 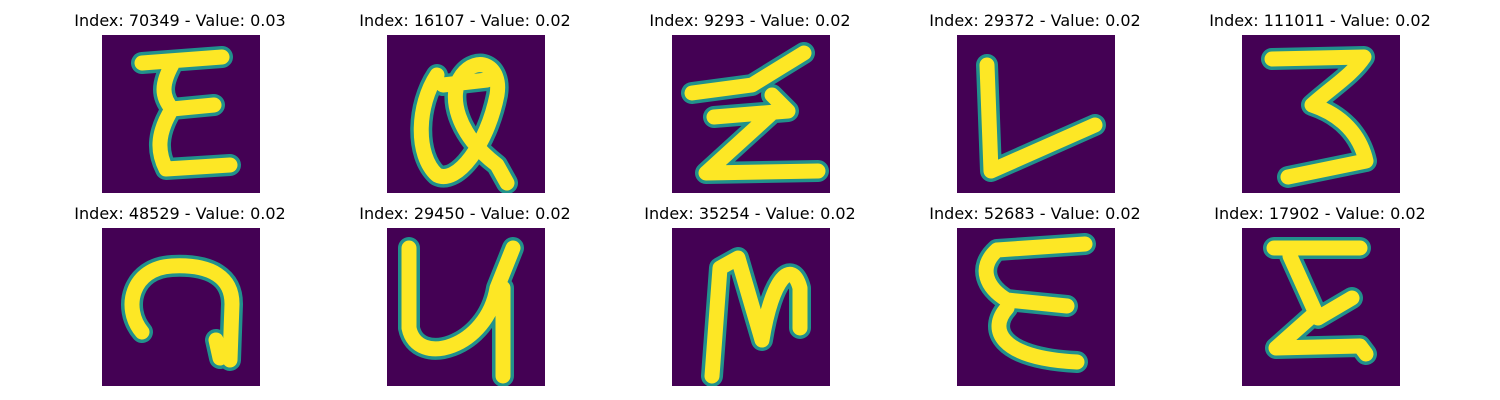 I want to click on panel-title: Index: 9293 - Value: 0.02, so click(x=750, y=20).